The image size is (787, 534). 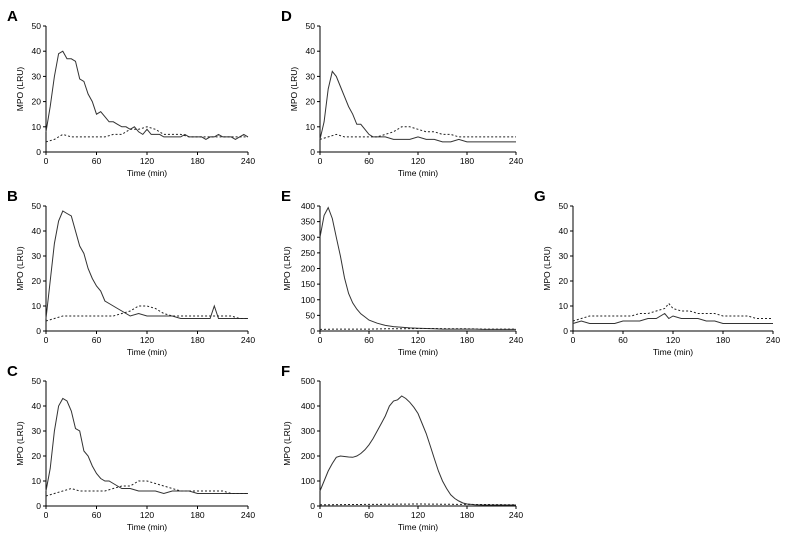 What do you see at coordinates (308, 222) in the screenshot?
I see `y-tick-label: 350` at bounding box center [308, 222].